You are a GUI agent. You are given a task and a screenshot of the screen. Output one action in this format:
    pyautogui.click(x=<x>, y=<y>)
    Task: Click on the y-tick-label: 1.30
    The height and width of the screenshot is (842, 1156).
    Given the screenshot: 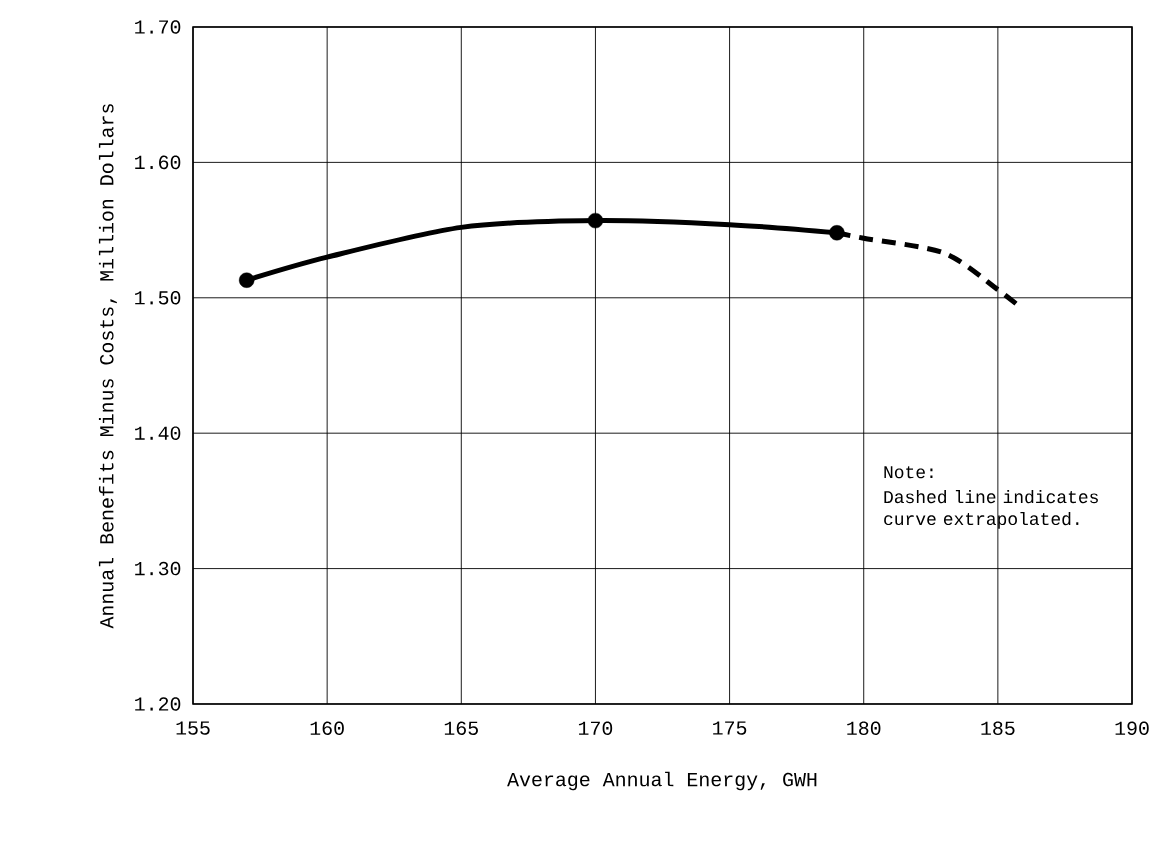 What is the action you would take?
    pyautogui.click(x=158, y=568)
    